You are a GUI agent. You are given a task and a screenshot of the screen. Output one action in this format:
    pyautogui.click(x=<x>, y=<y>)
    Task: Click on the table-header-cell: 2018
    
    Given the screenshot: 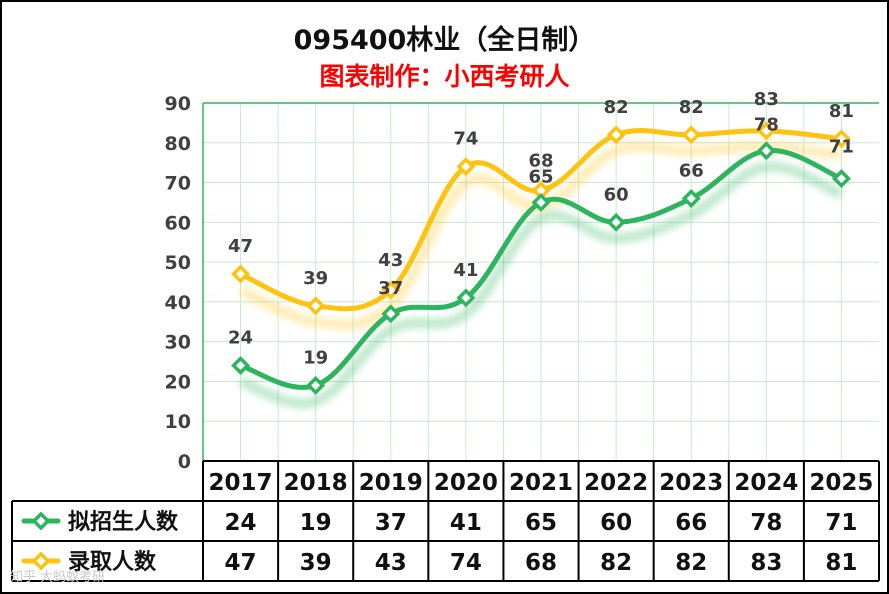 What is the action you would take?
    pyautogui.click(x=316, y=483)
    